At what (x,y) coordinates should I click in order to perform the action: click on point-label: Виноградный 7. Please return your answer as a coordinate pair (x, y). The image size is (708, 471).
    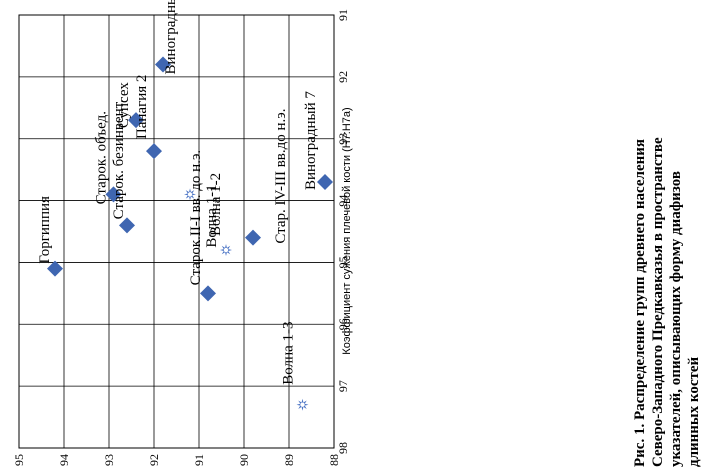
    Looking at the image, I should click on (311, 140).